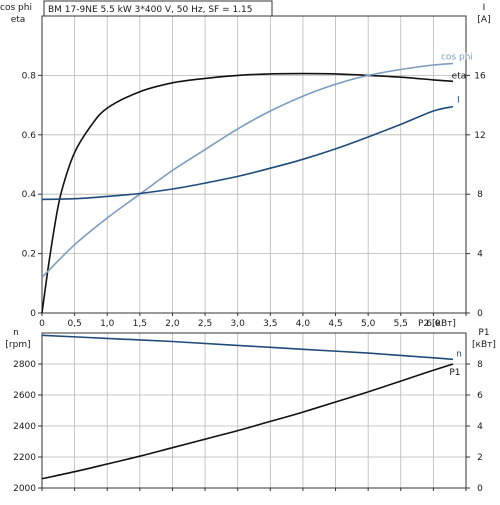 The width and height of the screenshot is (500, 505). I want to click on y-left-tick-label: 0.8, so click(29, 76).